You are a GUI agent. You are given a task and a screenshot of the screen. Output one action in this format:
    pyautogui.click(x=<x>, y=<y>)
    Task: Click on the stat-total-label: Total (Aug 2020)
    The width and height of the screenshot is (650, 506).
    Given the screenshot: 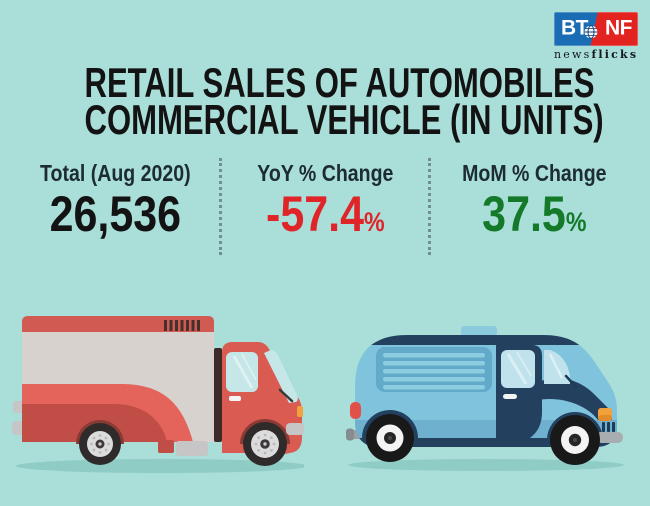 What is the action you would take?
    pyautogui.click(x=115, y=173)
    